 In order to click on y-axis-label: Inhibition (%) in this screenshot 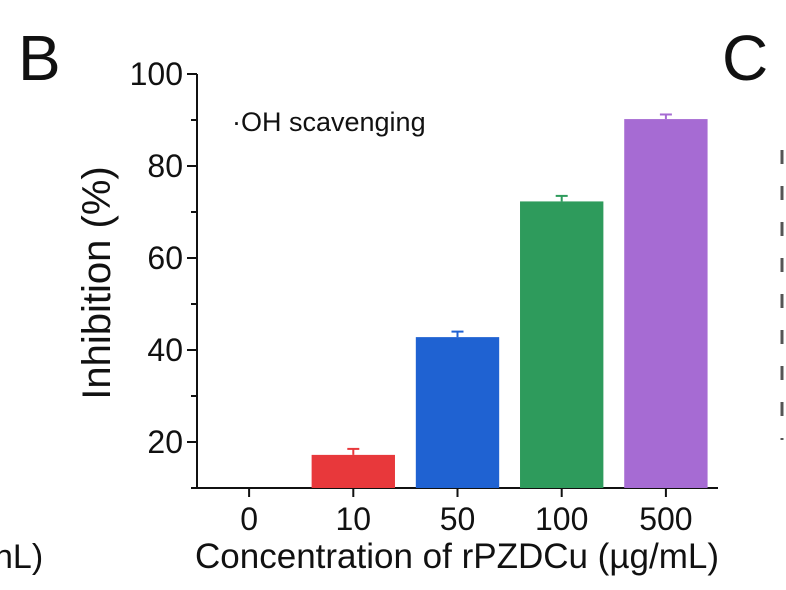, I will do `click(97, 282)`.